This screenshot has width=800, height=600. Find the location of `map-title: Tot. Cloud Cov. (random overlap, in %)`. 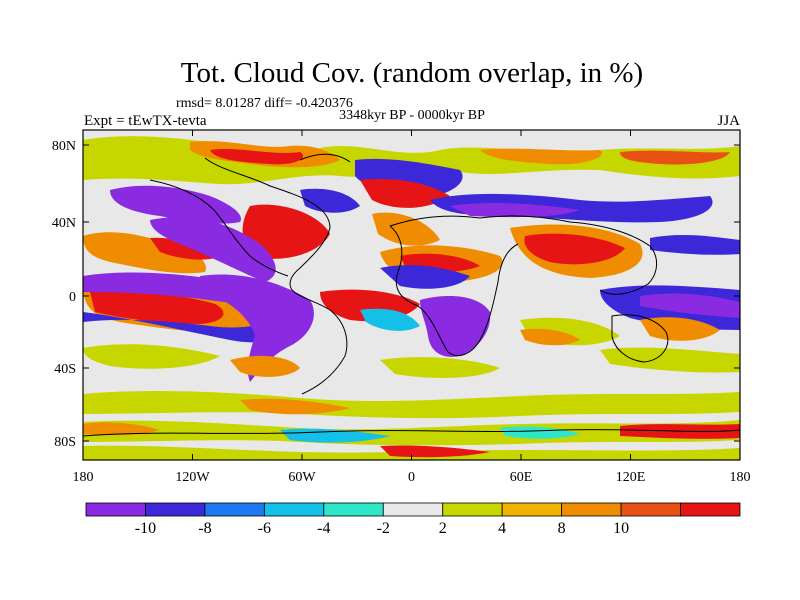

map-title: Tot. Cloud Cov. (random overlap, in %) is located at coordinates (412, 73).